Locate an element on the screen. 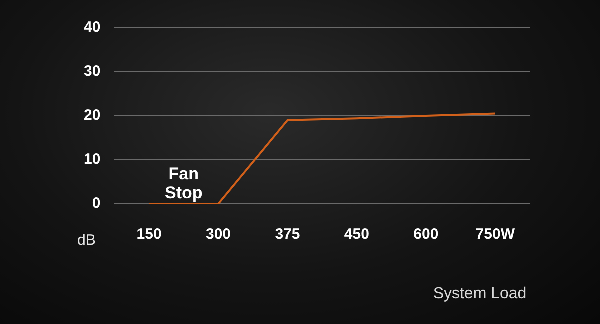 This screenshot has width=600, height=324. y-axis-title: dB is located at coordinates (87, 241).